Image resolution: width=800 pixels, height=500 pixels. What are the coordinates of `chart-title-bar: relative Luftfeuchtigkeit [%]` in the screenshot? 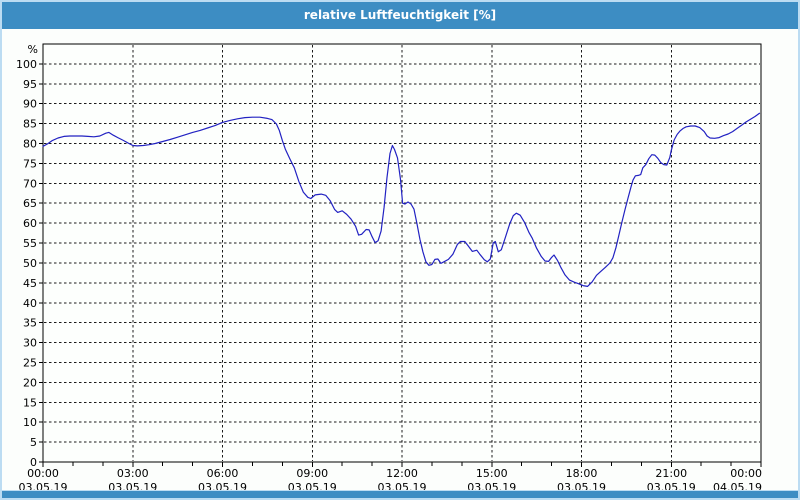 It's located at (400, 15).